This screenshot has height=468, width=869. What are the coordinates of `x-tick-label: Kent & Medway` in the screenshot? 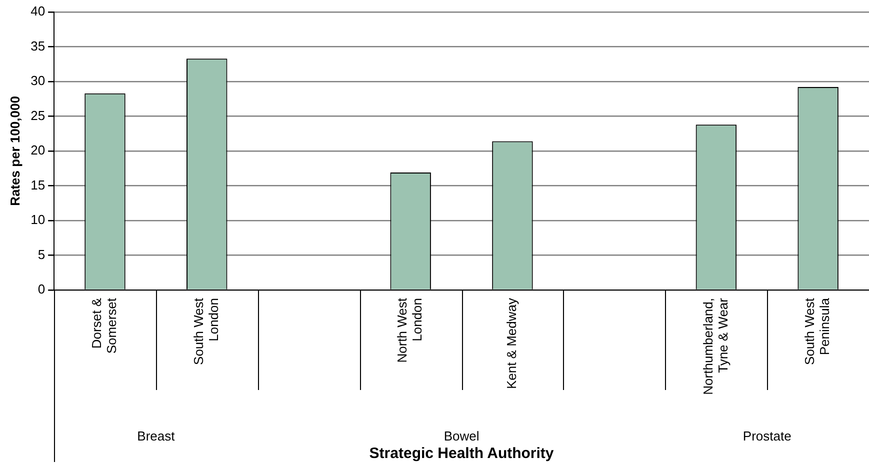 It's located at (512, 344).